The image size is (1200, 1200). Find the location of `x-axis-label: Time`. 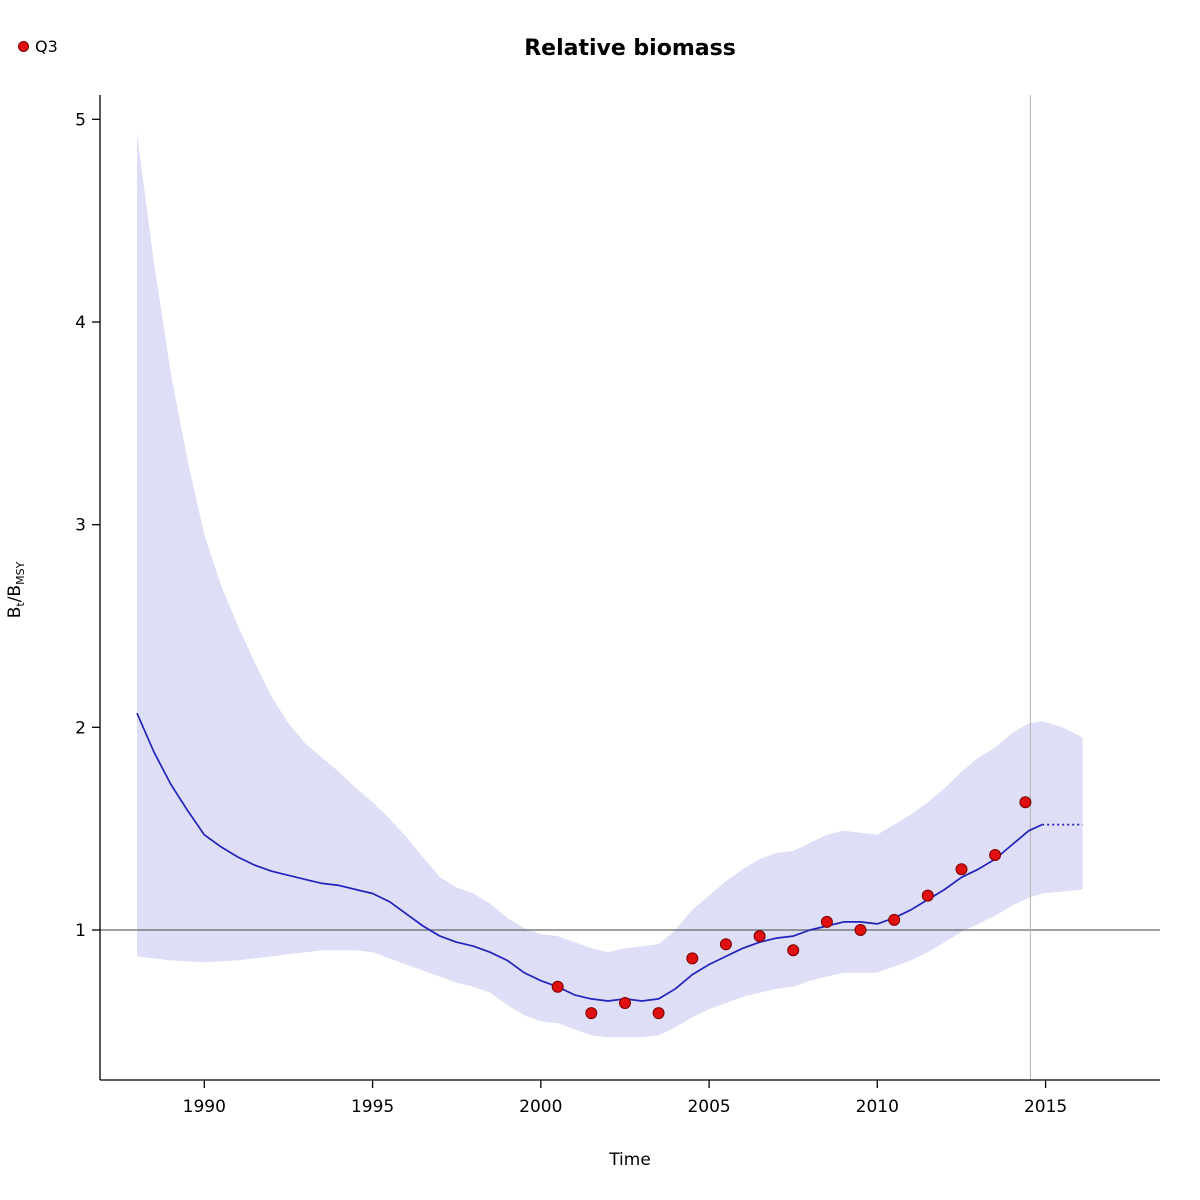

x-axis-label: Time is located at coordinates (630, 1160).